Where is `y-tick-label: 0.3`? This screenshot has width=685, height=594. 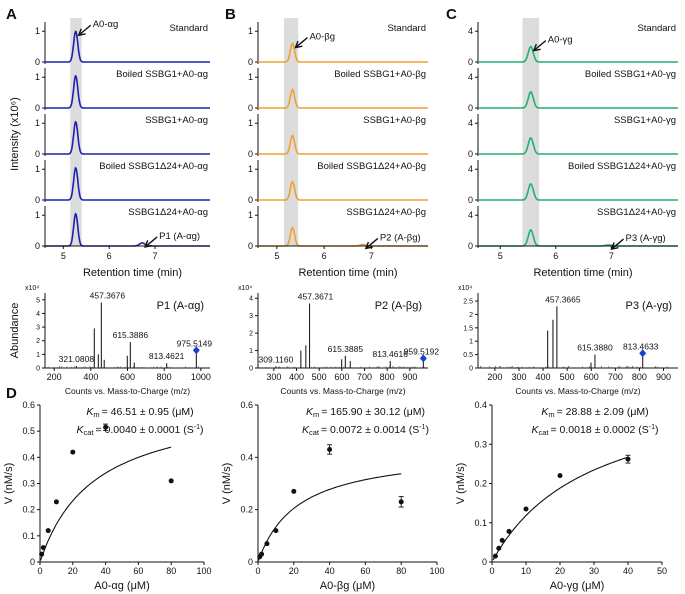
y-tick-label: 0.3 is located at coordinates (28, 484).